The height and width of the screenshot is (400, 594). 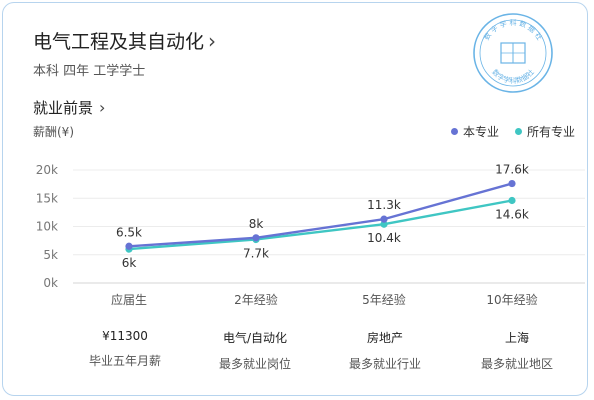 What do you see at coordinates (129, 232) in the screenshot?
I see `data-label: 6.5k` at bounding box center [129, 232].